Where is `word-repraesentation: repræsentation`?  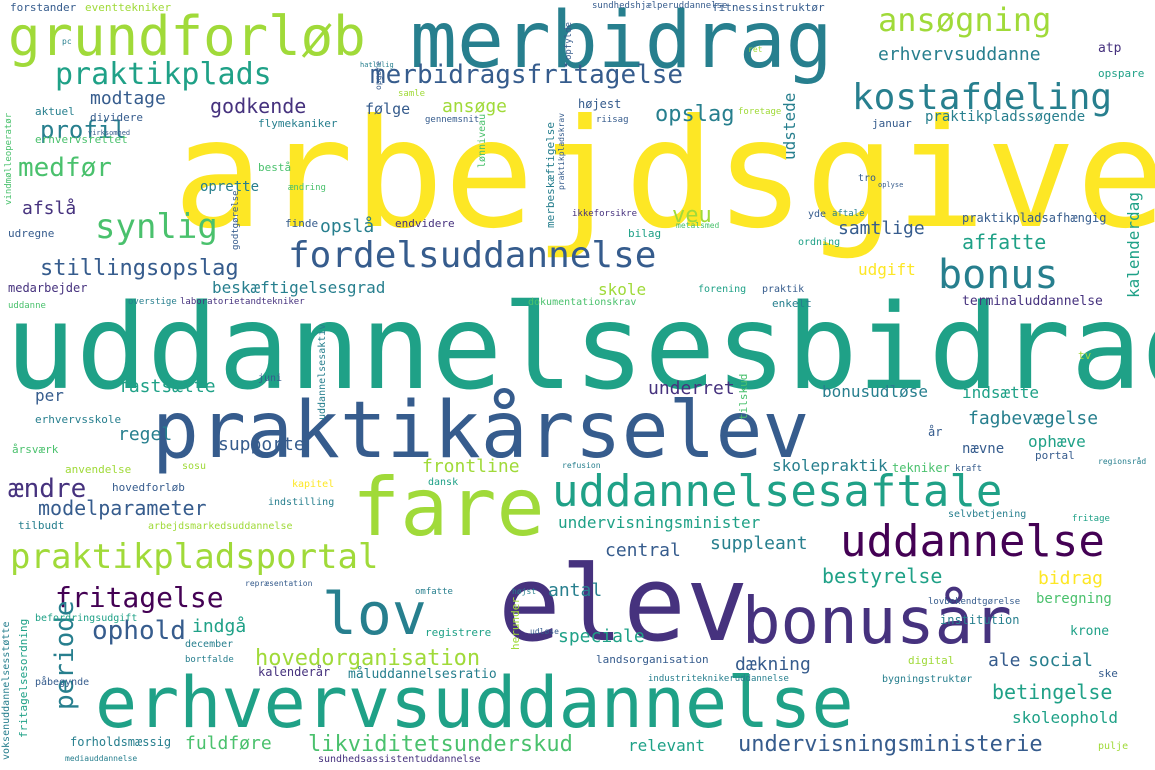
word-repraesentation: repræsentation is located at coordinates (279, 583).